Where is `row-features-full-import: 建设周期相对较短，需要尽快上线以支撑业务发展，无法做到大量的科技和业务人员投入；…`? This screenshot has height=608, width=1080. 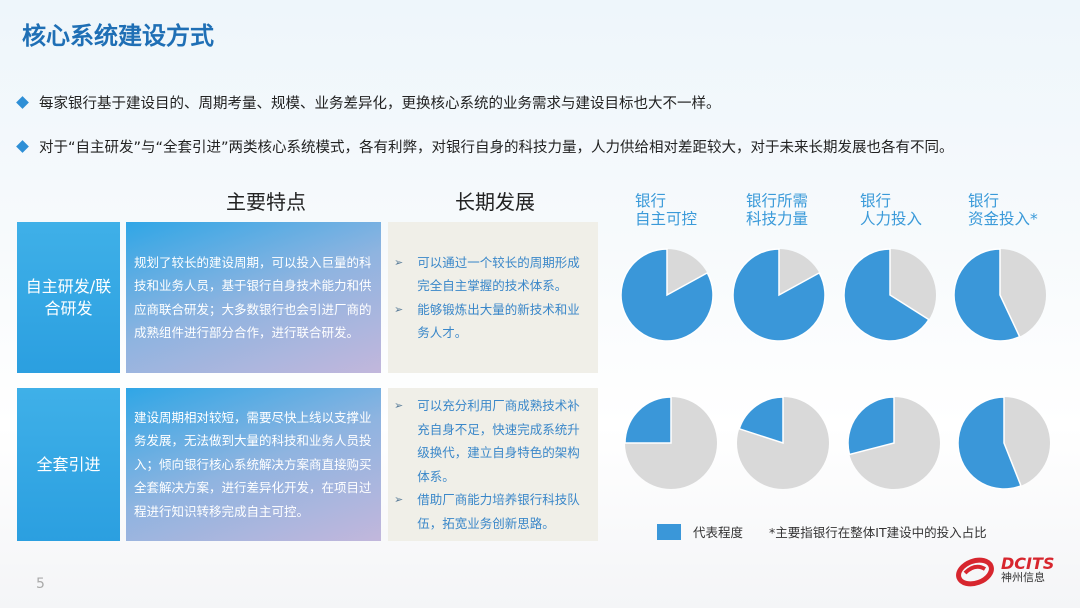
row-features-full-import: 建设周期相对较短，需要尽快上线以支撑业务发展，无法做到大量的科技和业务人员投入；… is located at coordinates (253, 464).